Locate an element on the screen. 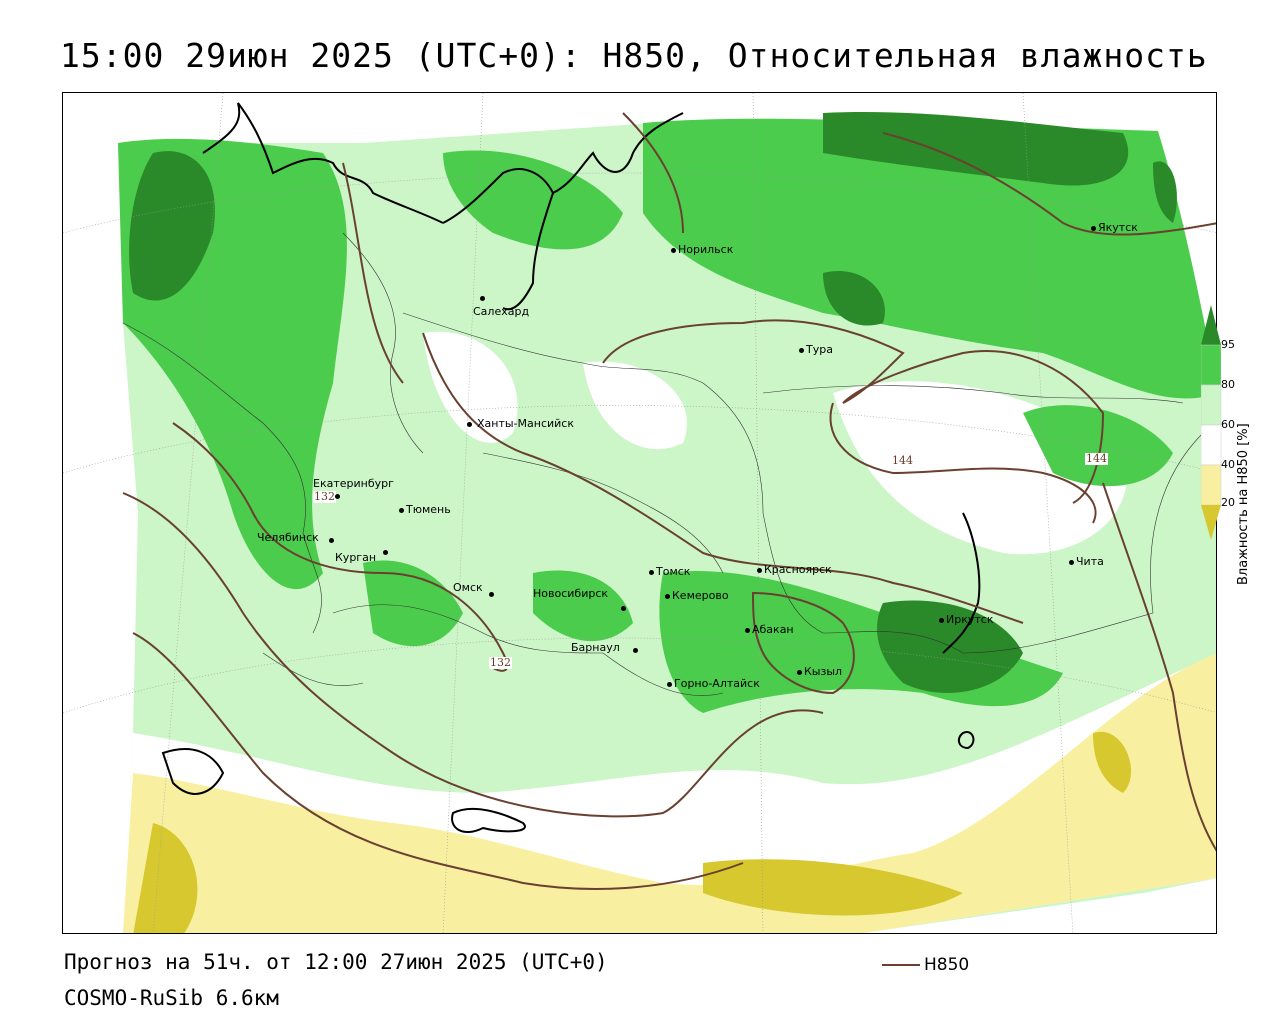 The image size is (1280, 1024). city-marker: Иркутск is located at coordinates (966, 619).